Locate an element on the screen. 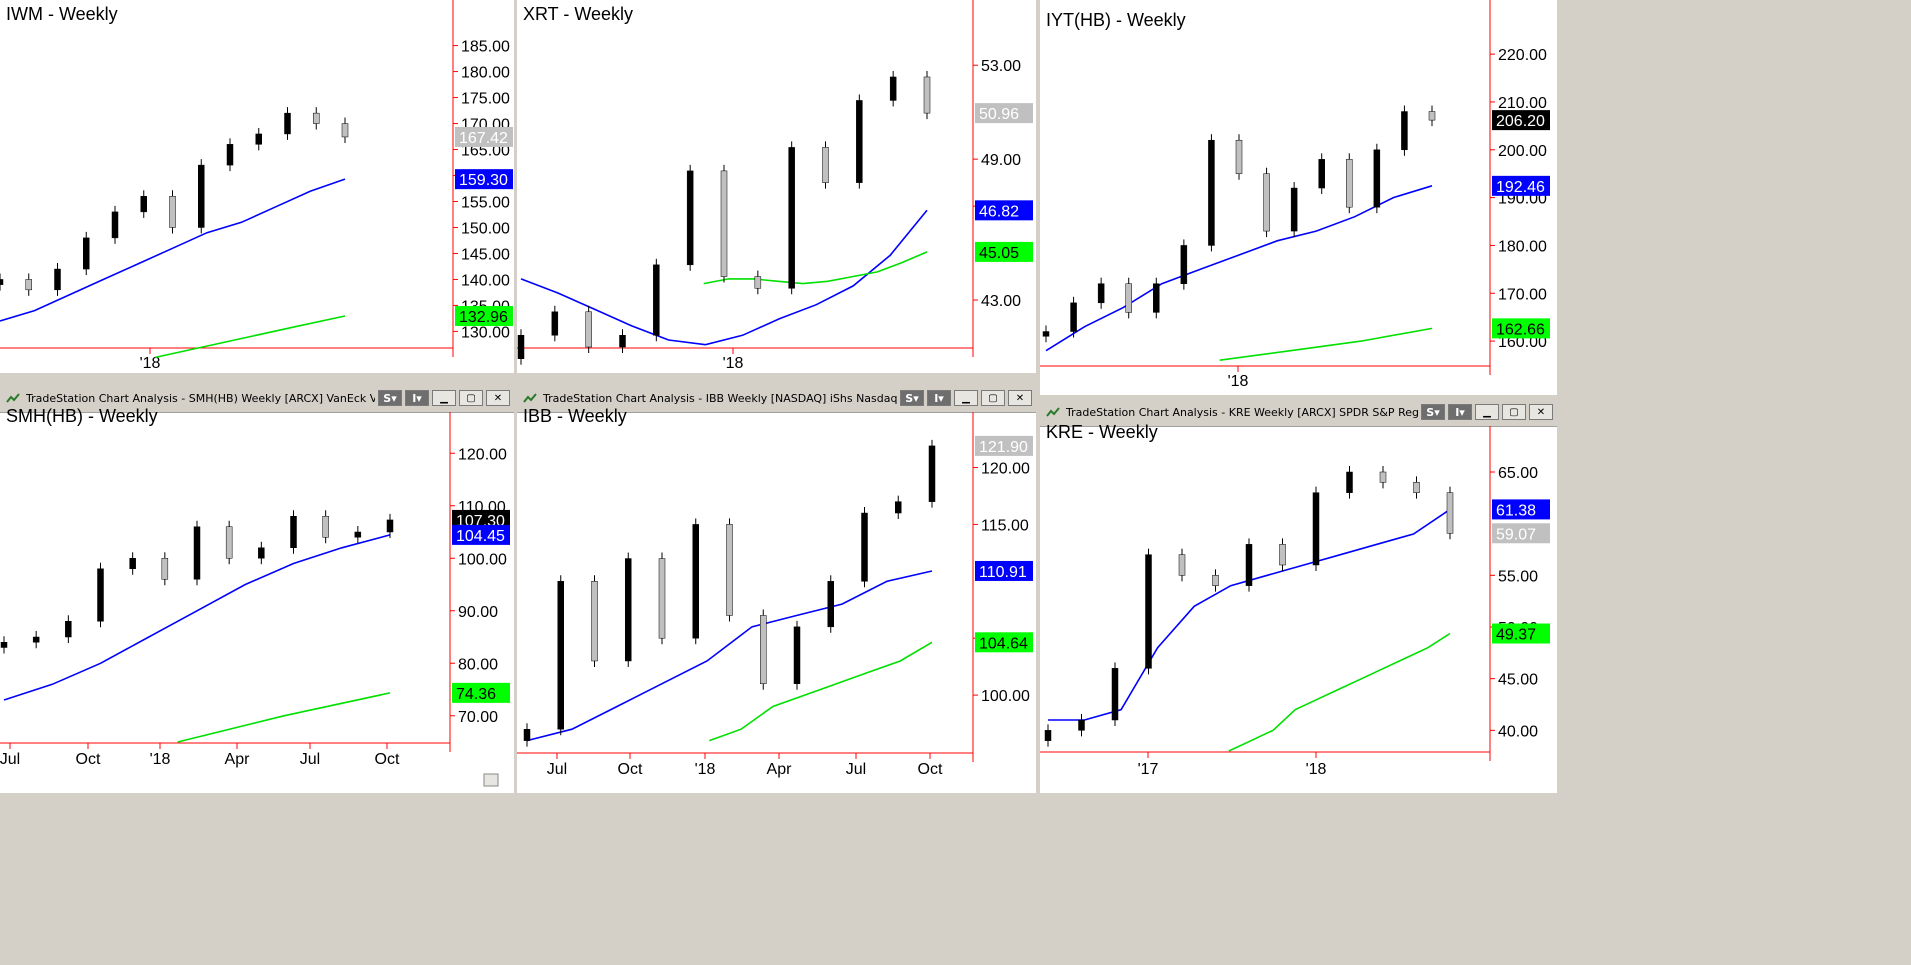 The width and height of the screenshot is (1911, 965). price-badge-label: 61.38 is located at coordinates (1516, 510).